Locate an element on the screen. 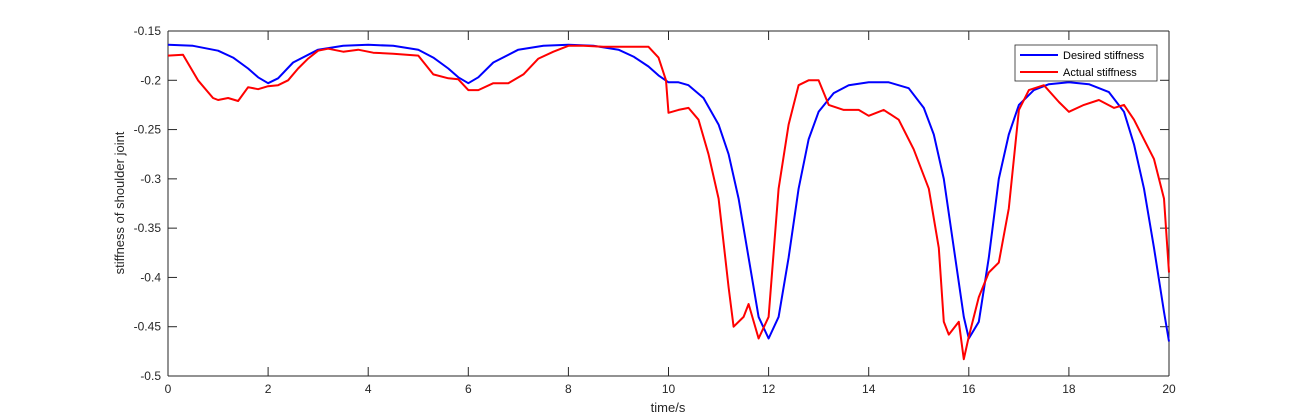 The height and width of the screenshot is (420, 1292). x-tick-label: 16 is located at coordinates (969, 389).